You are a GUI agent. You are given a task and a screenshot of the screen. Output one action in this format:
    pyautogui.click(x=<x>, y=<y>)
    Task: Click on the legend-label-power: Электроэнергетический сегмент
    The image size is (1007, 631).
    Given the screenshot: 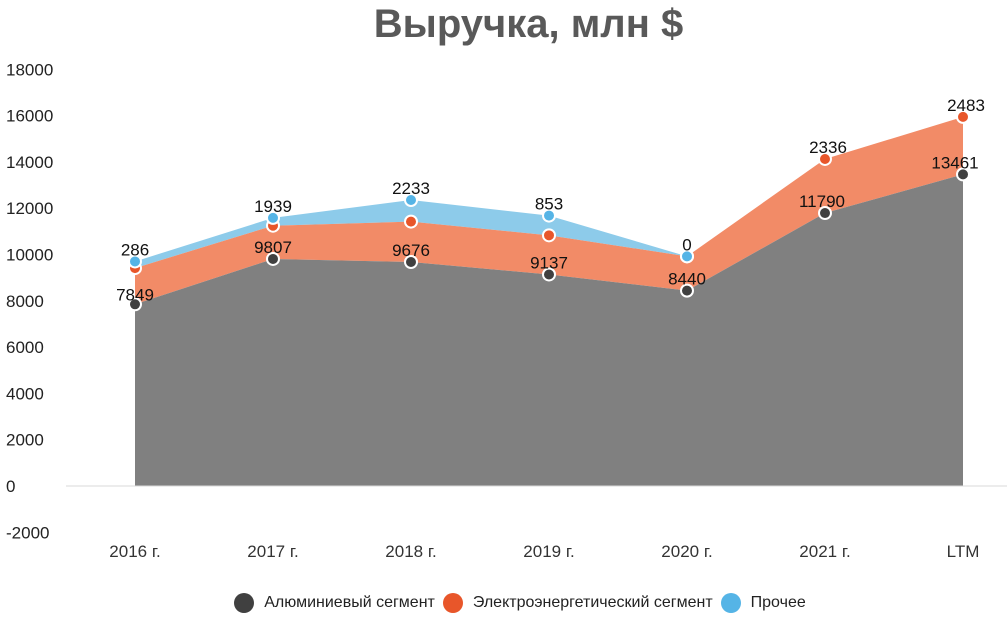 What is the action you would take?
    pyautogui.click(x=592, y=602)
    